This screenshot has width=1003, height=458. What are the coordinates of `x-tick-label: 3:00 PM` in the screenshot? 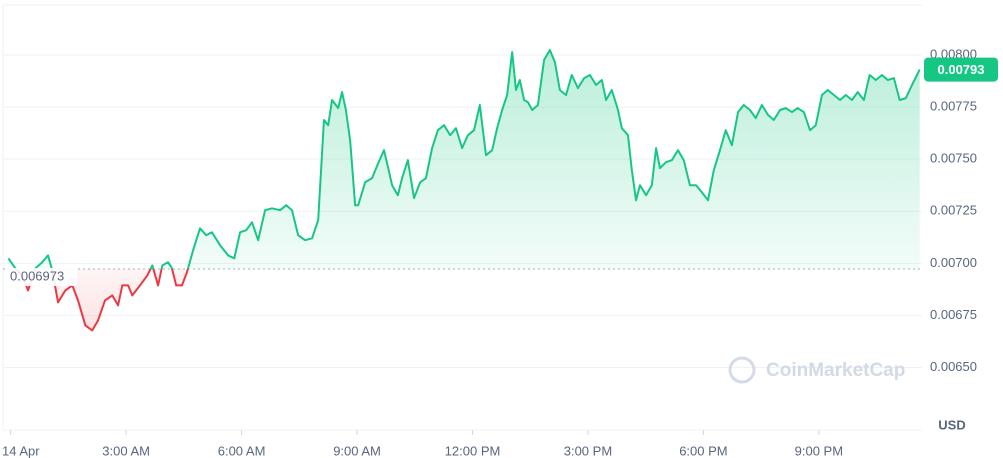 It's located at (588, 450).